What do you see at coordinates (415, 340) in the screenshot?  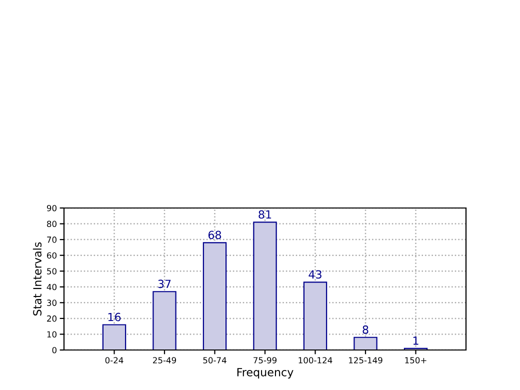 I see `data-label: 1` at bounding box center [415, 340].